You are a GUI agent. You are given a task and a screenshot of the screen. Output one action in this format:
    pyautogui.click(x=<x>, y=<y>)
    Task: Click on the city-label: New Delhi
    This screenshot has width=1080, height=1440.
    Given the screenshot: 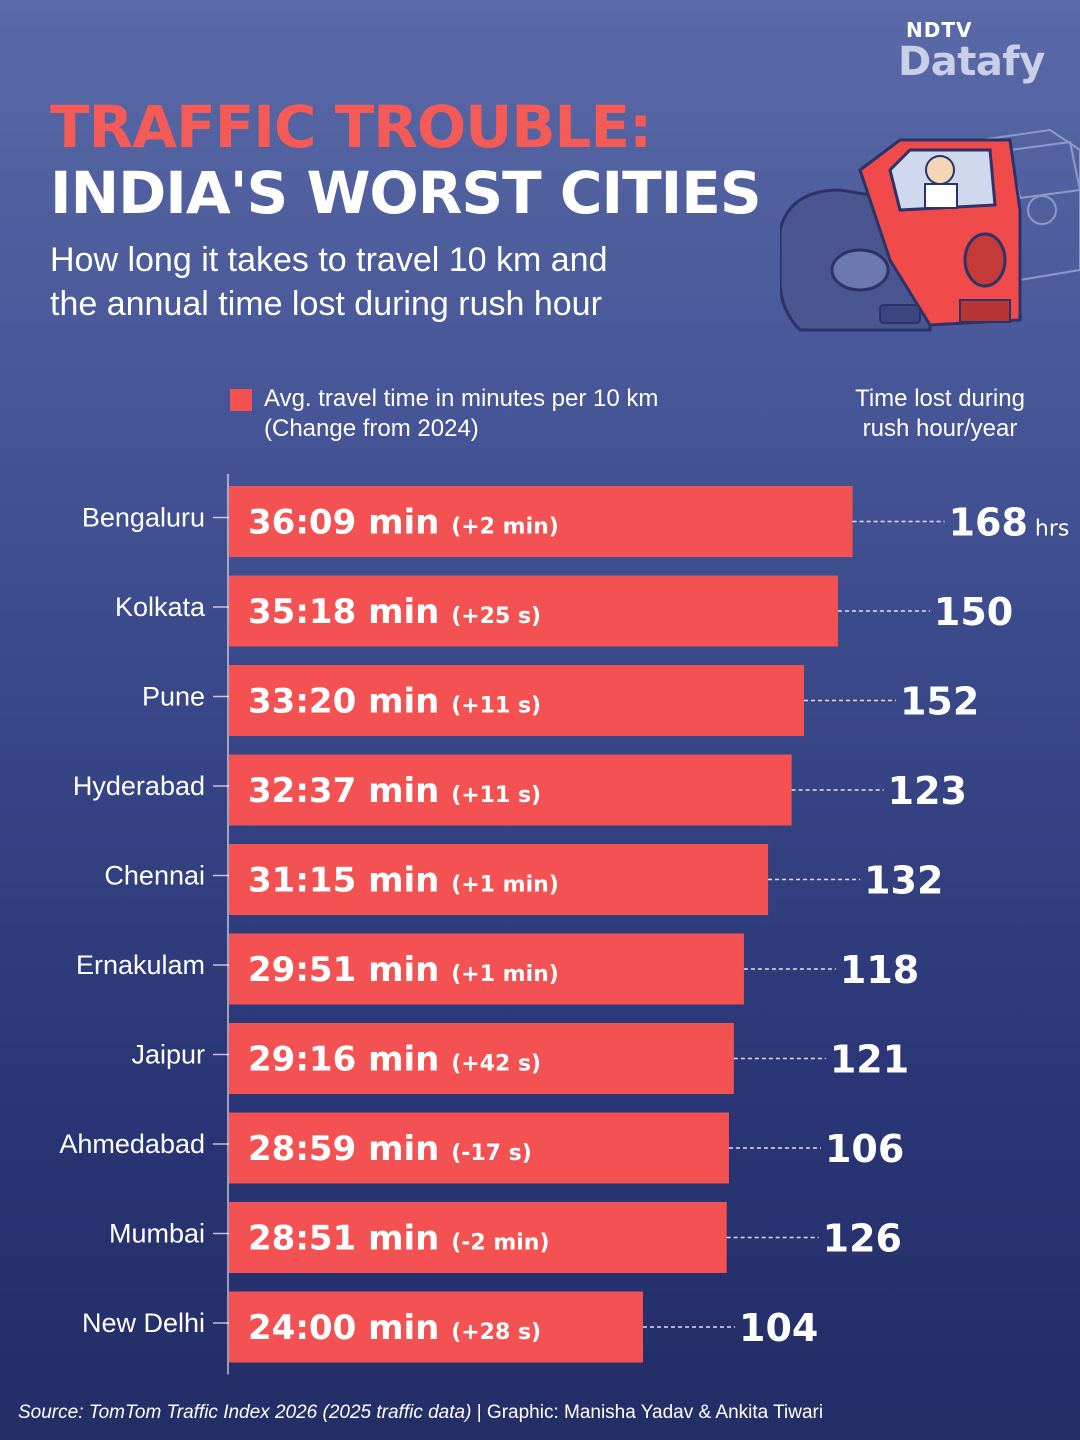 What is the action you would take?
    pyautogui.click(x=143, y=1323)
    